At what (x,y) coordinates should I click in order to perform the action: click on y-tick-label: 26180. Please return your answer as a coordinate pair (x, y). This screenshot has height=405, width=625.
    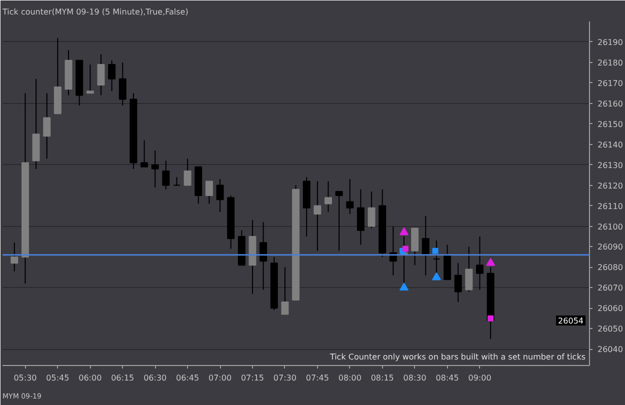
    Looking at the image, I should click on (610, 63).